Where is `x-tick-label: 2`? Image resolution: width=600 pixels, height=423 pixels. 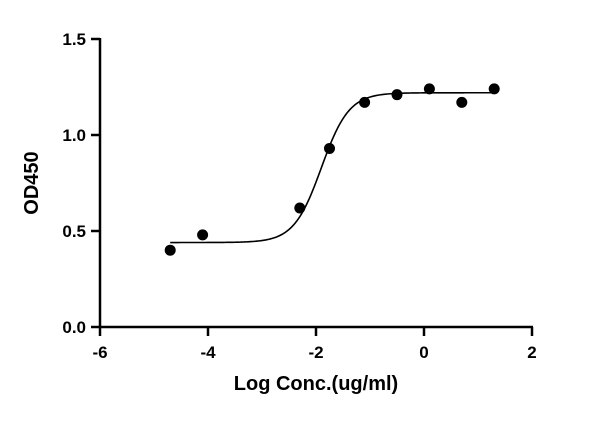 x-tick-label: 2 is located at coordinates (531, 352).